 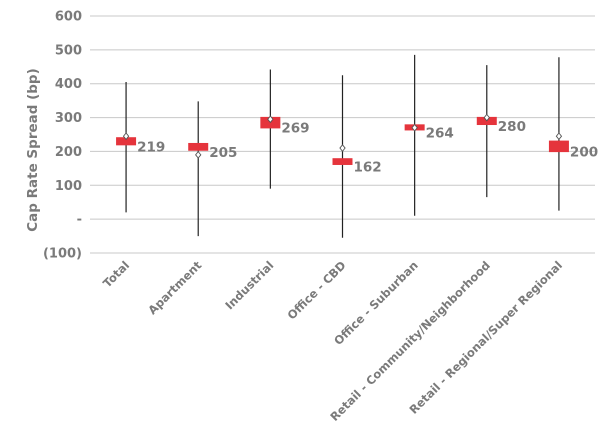 What do you see at coordinates (486, 337) in the screenshot?
I see `x-tick-label-6: Retail - Regional/Super Regional` at bounding box center [486, 337].